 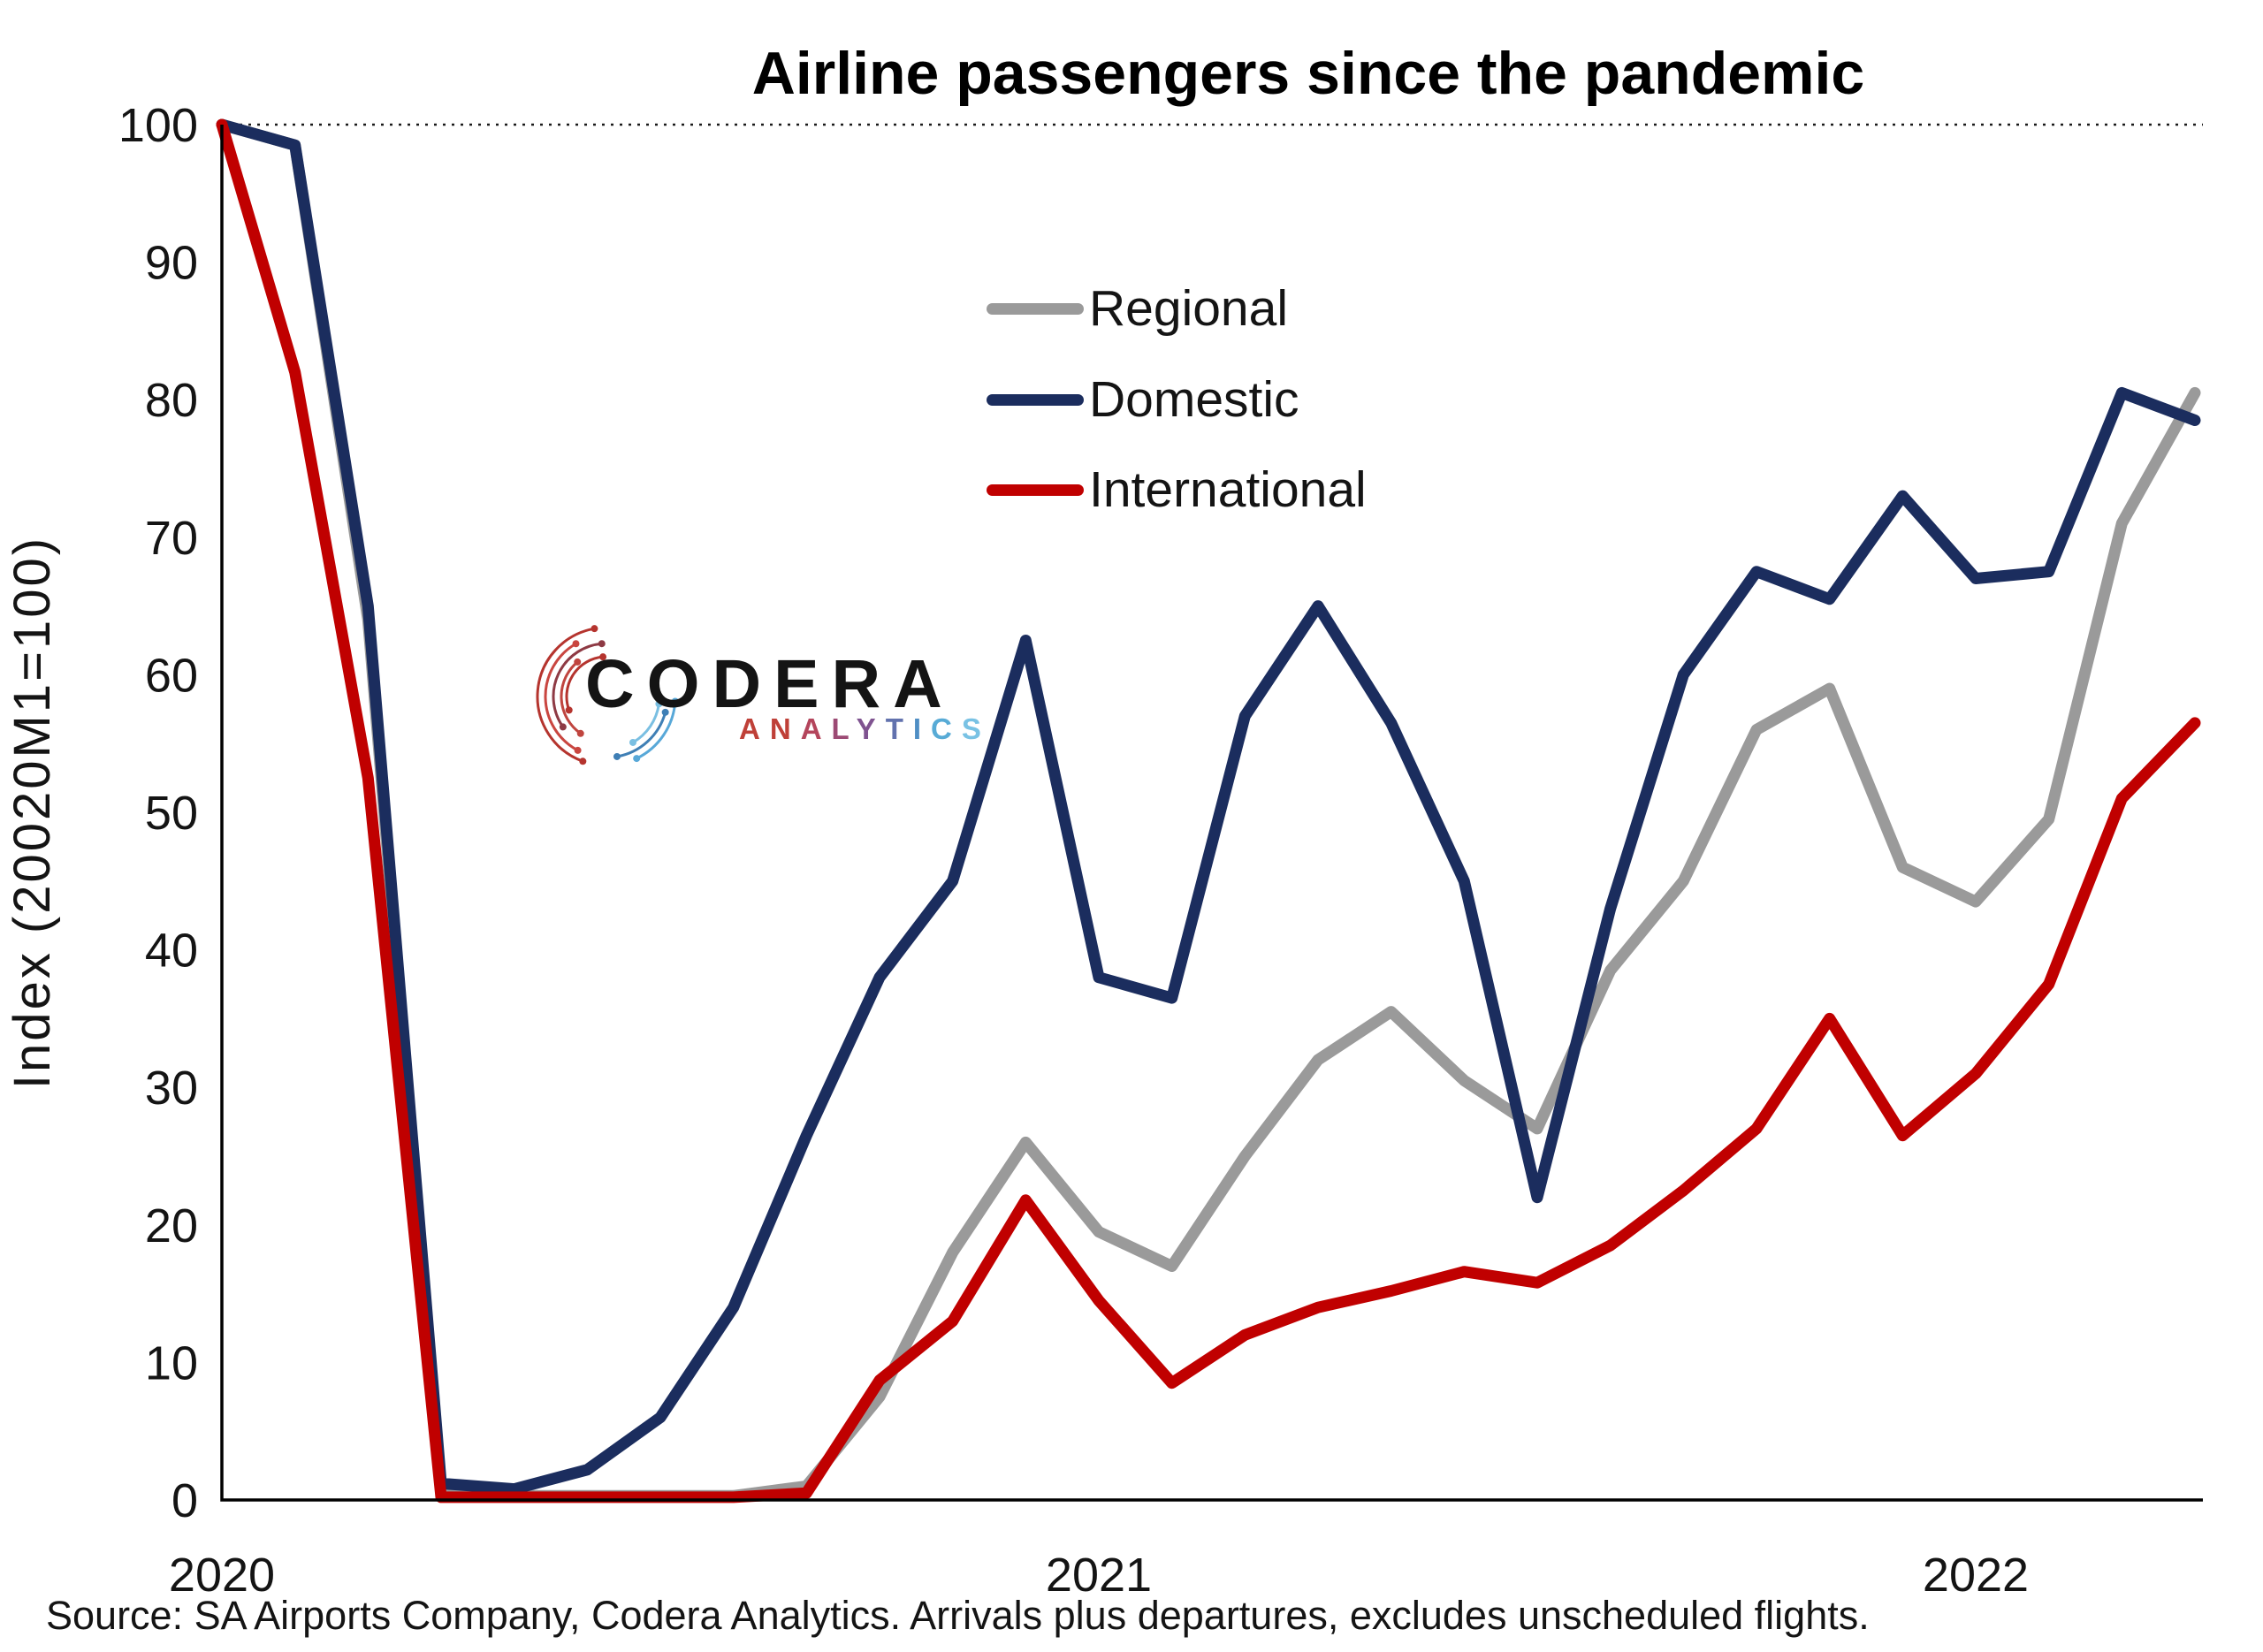 I want to click on chart-legend: Regional Domestic International, so click(x=1177, y=400).